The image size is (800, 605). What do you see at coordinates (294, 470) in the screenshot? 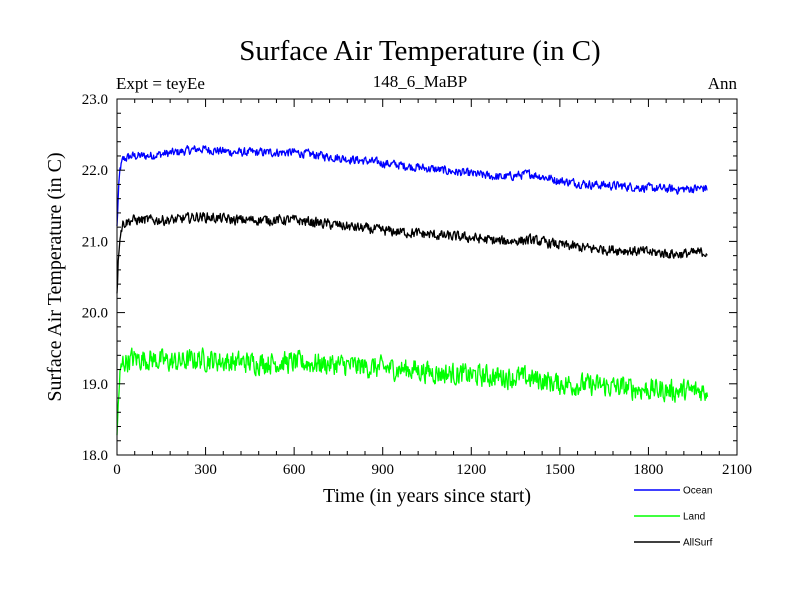
I see `x-tick-label: 600` at bounding box center [294, 470].